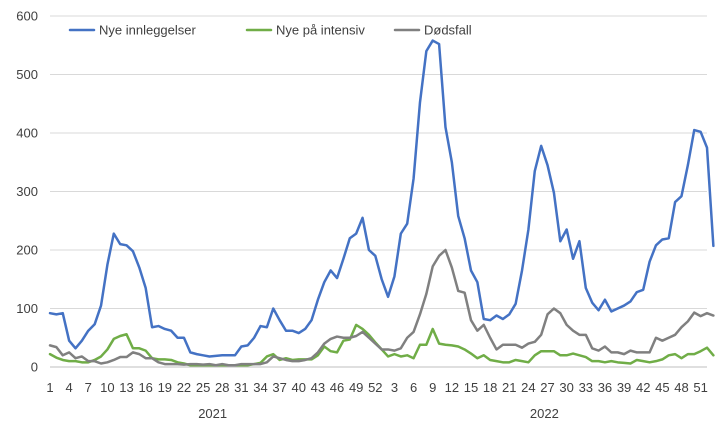 The height and width of the screenshot is (430, 725). Describe the element at coordinates (318, 387) in the screenshot. I see `x-tick-label: 43` at that location.